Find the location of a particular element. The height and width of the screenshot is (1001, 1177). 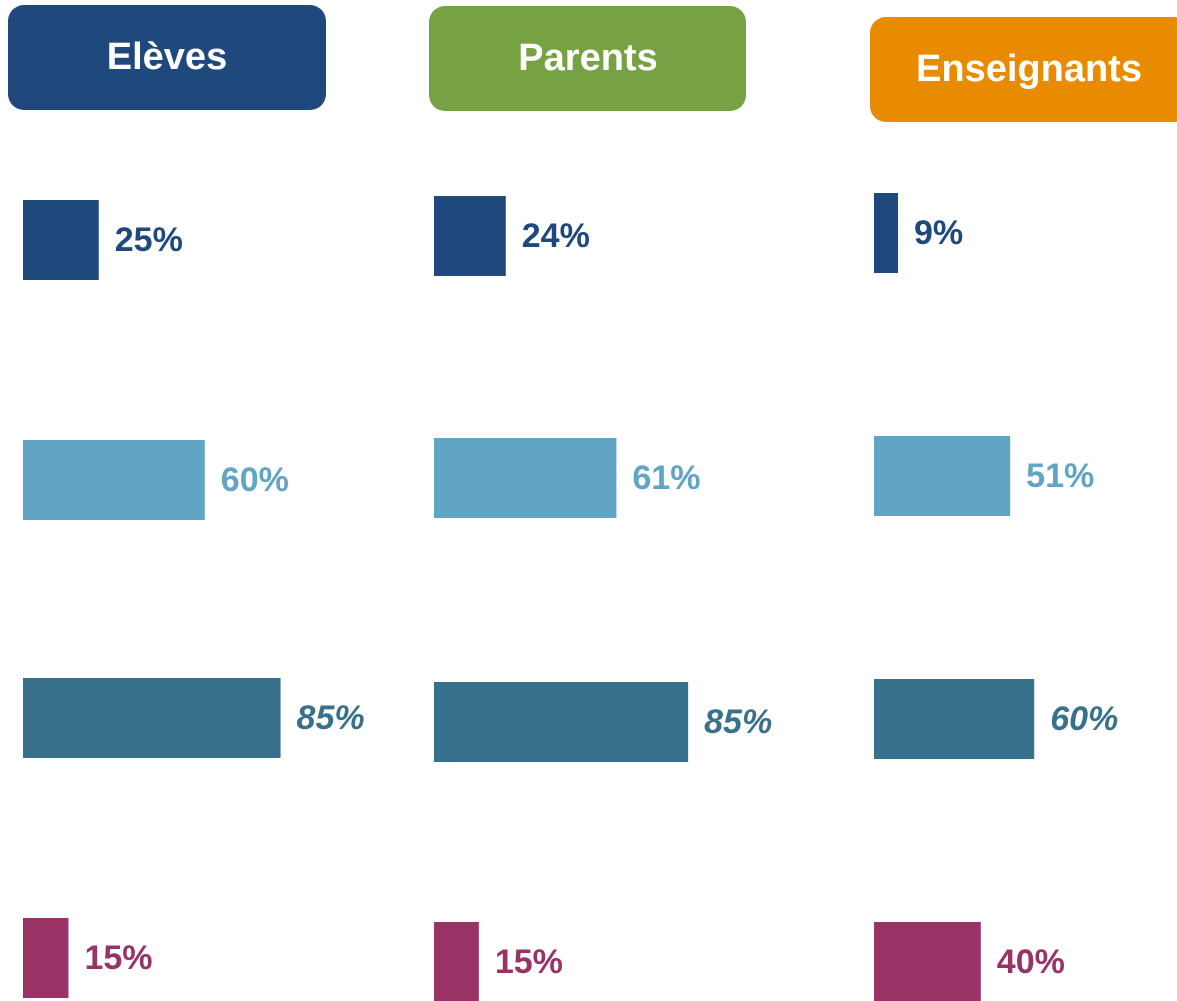

value-label: 9% is located at coordinates (938, 233).